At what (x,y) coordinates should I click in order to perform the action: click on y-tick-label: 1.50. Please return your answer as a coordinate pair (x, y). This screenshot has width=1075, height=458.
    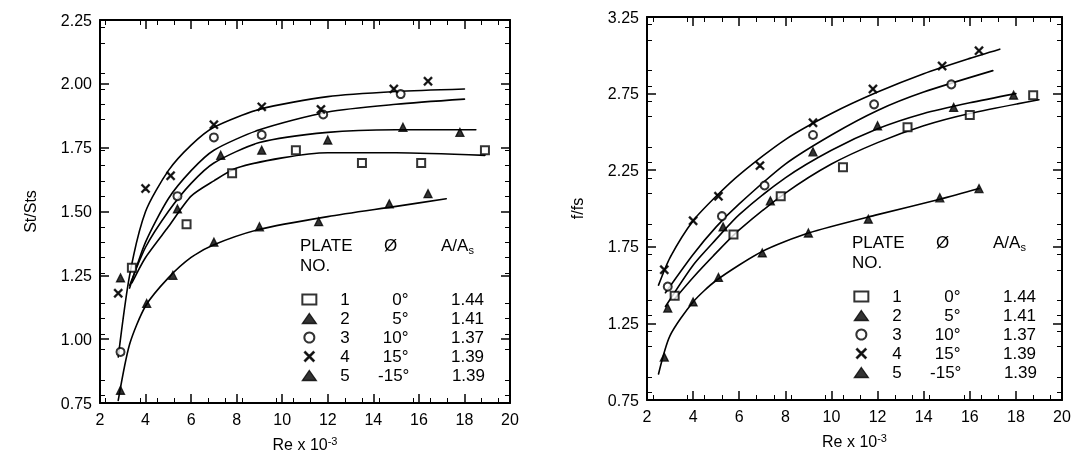
    Looking at the image, I should click on (76, 211).